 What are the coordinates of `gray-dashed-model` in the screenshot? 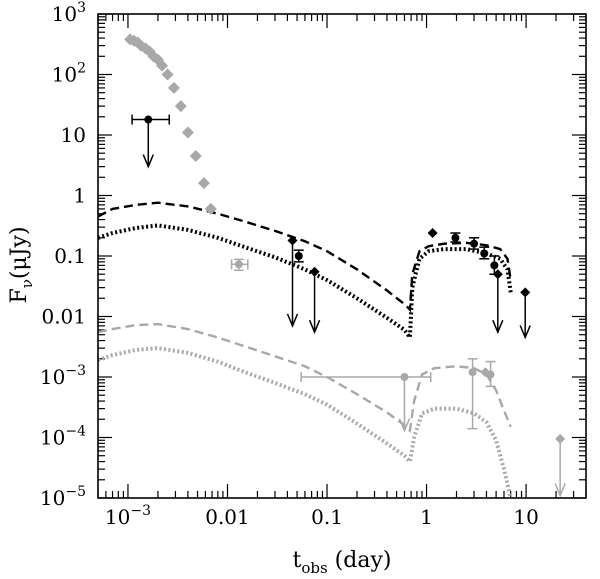 It's located at (304, 378).